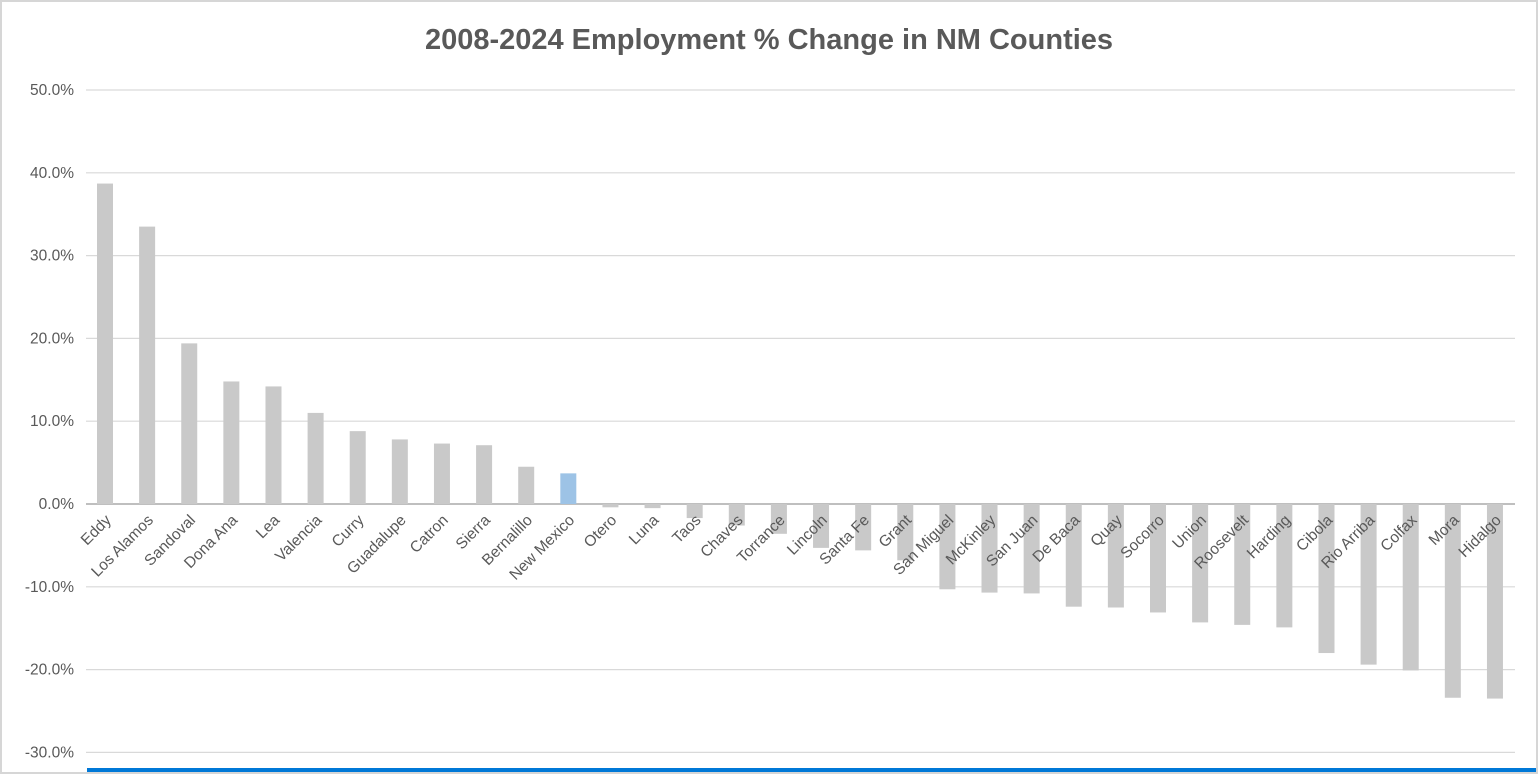  Describe the element at coordinates (268, 527) in the screenshot. I see `x-category-label-lea: Lea` at that location.